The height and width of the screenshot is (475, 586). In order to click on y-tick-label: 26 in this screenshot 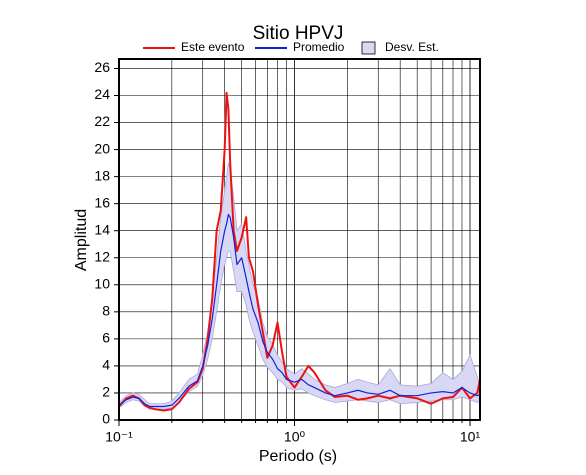, I will do `click(102, 67)`.